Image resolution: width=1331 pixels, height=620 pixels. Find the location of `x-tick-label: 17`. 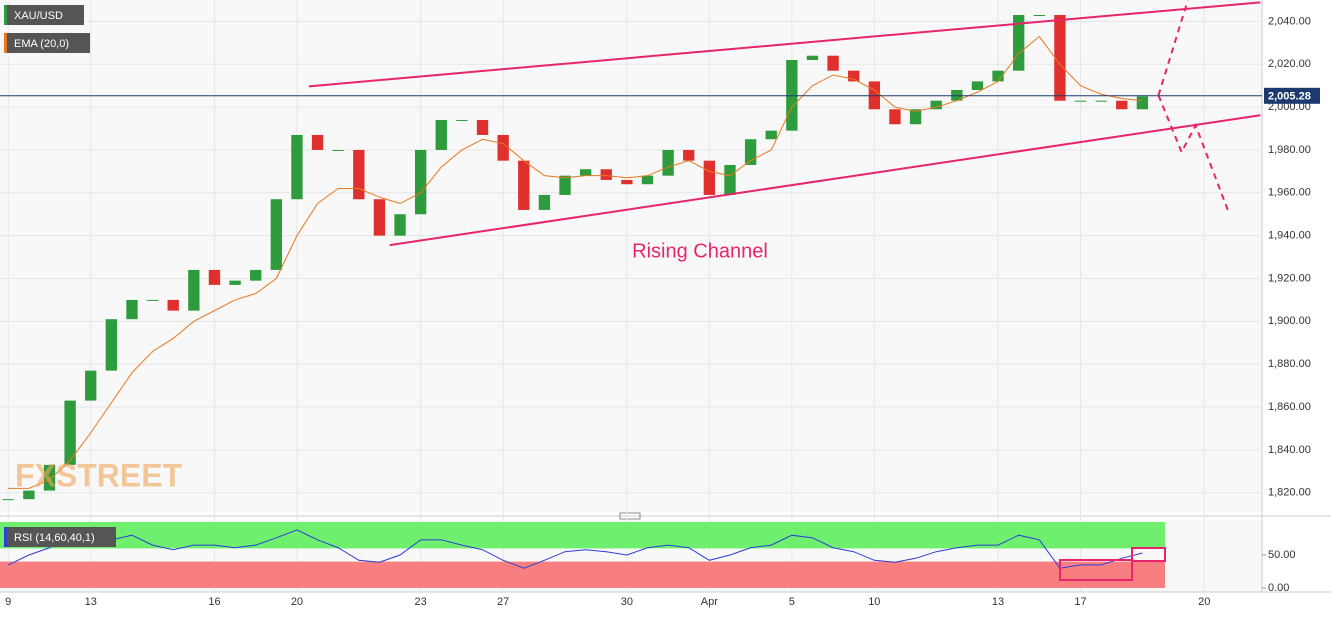

x-tick-label: 17 is located at coordinates (1080, 602).